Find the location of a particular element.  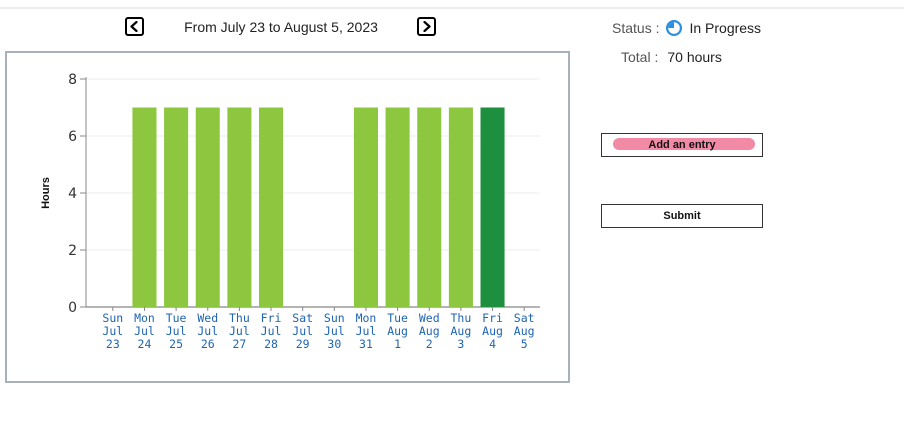

x-tick-label: 4 is located at coordinates (492, 344).